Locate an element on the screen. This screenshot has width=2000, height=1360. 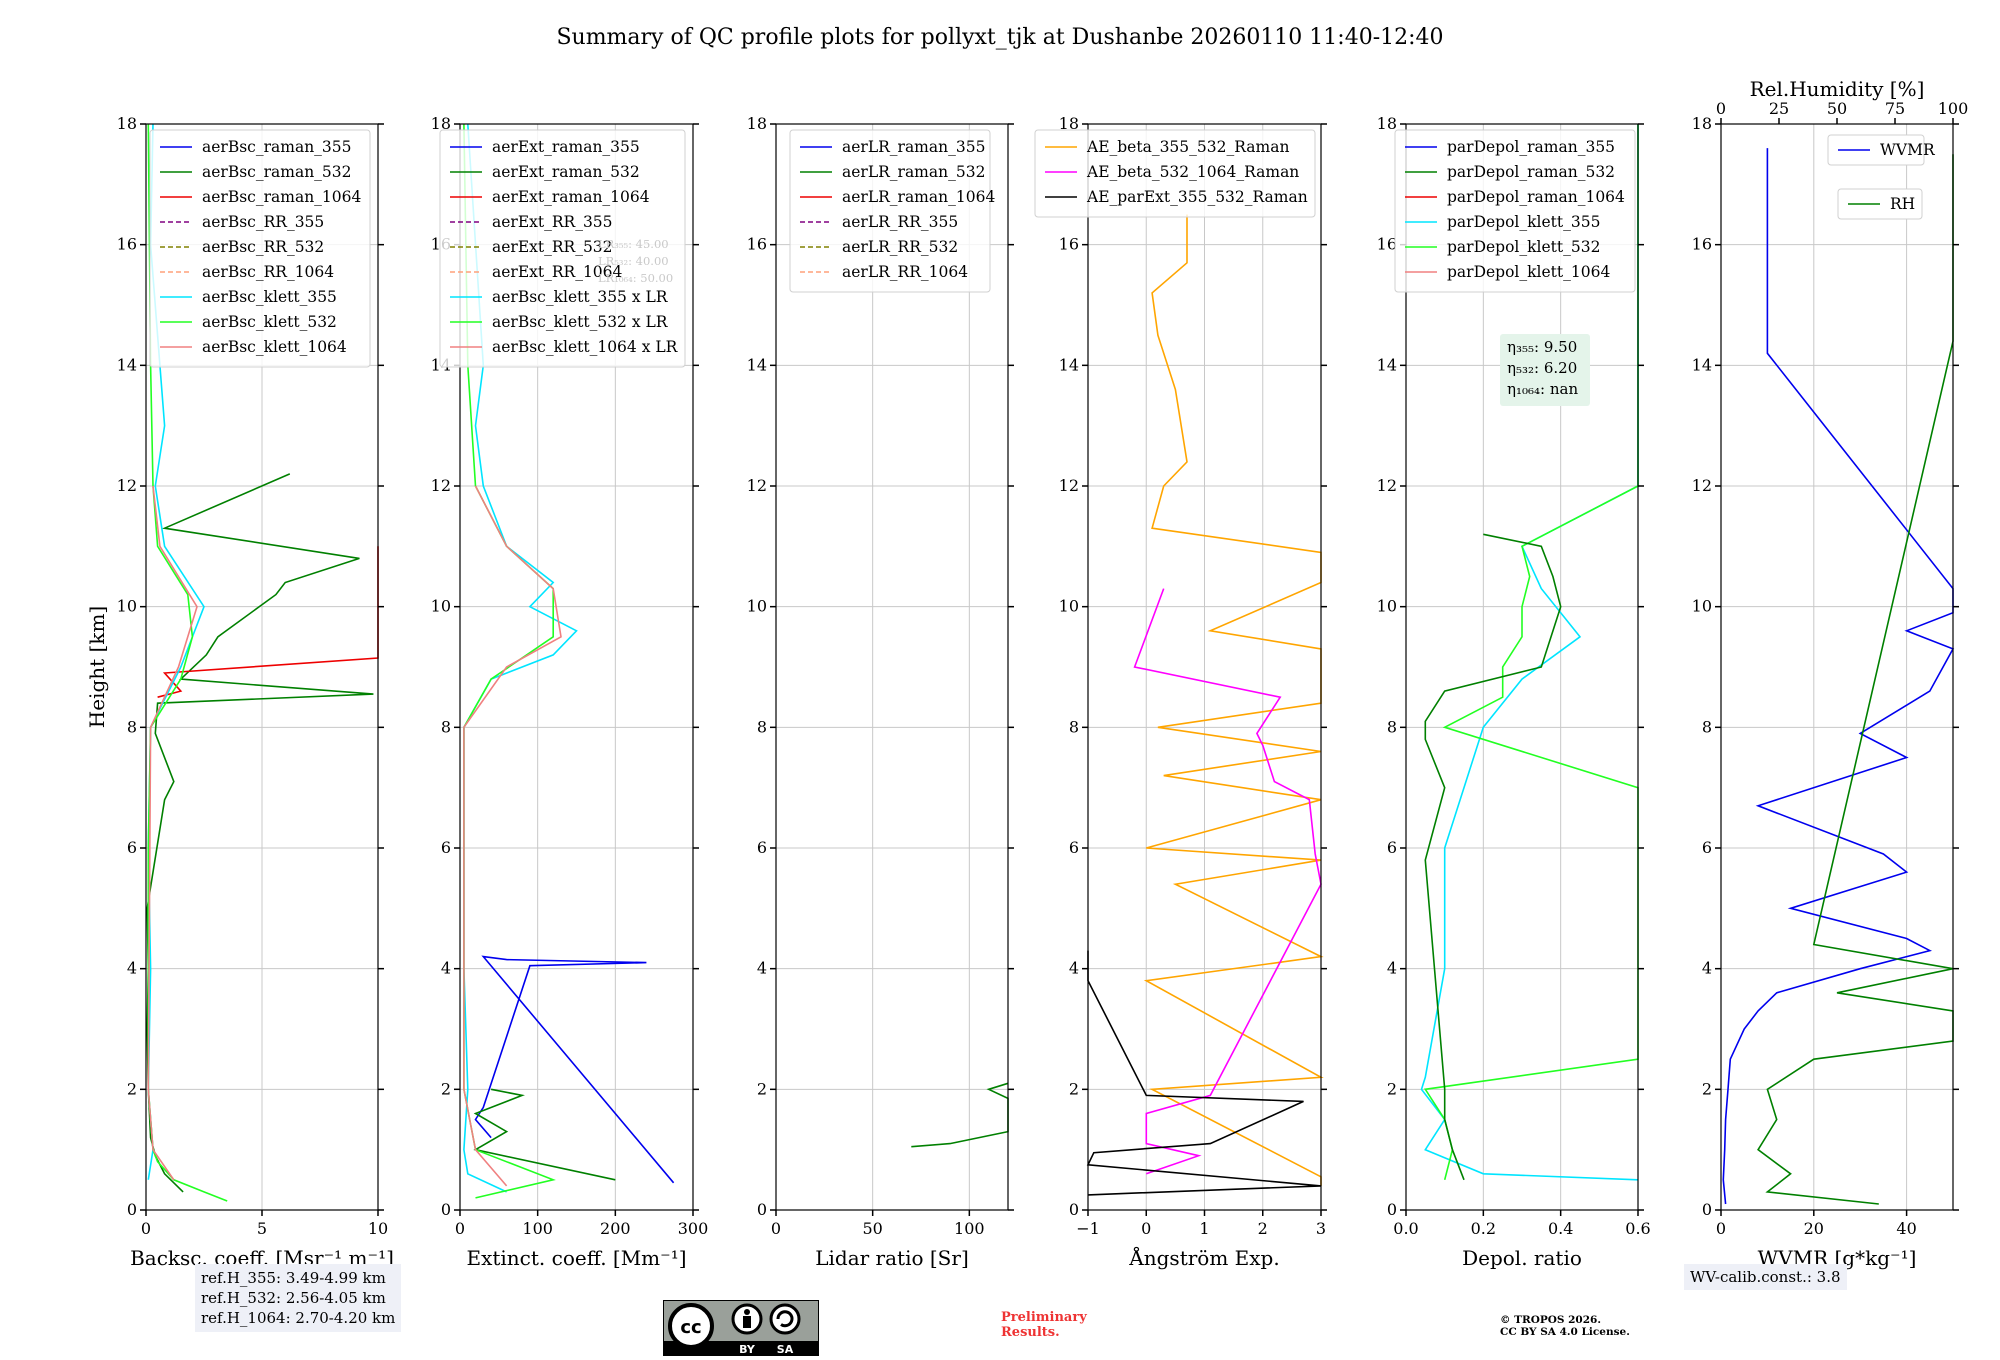
series-aerBsc_klett_1064 x LR is located at coordinates (512, 836).